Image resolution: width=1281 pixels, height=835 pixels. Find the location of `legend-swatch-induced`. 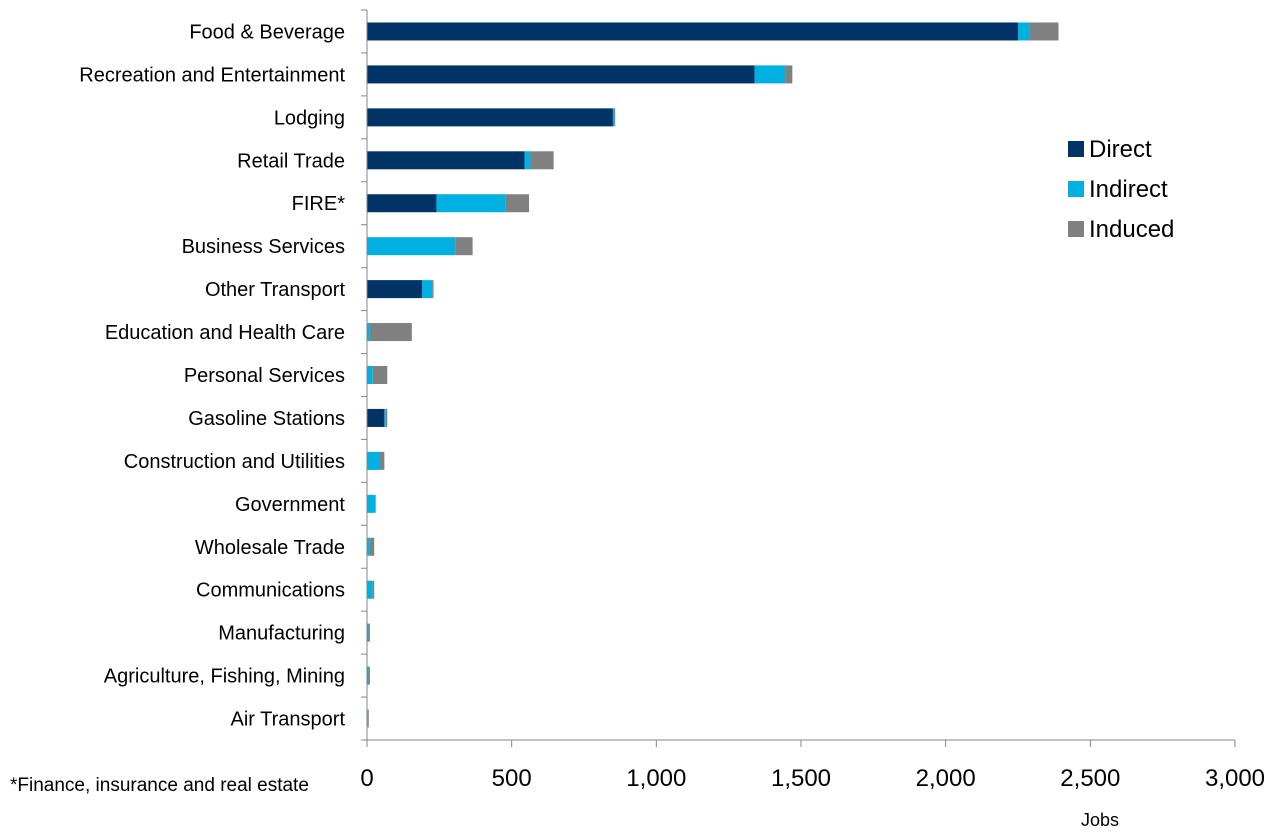

legend-swatch-induced is located at coordinates (1076, 229).